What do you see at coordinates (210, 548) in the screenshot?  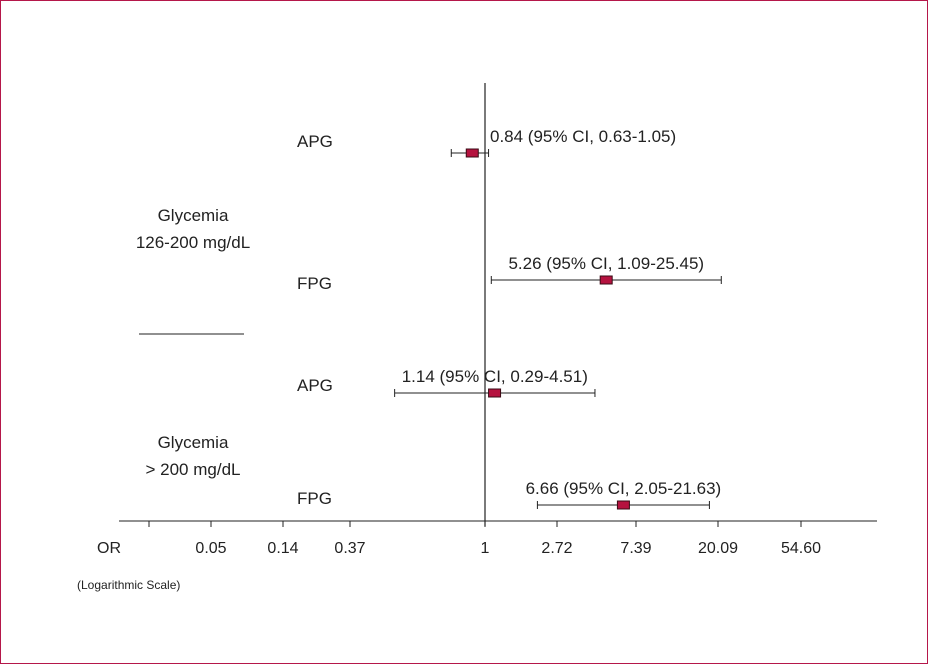 I see `tick-label: 0.05` at bounding box center [210, 548].